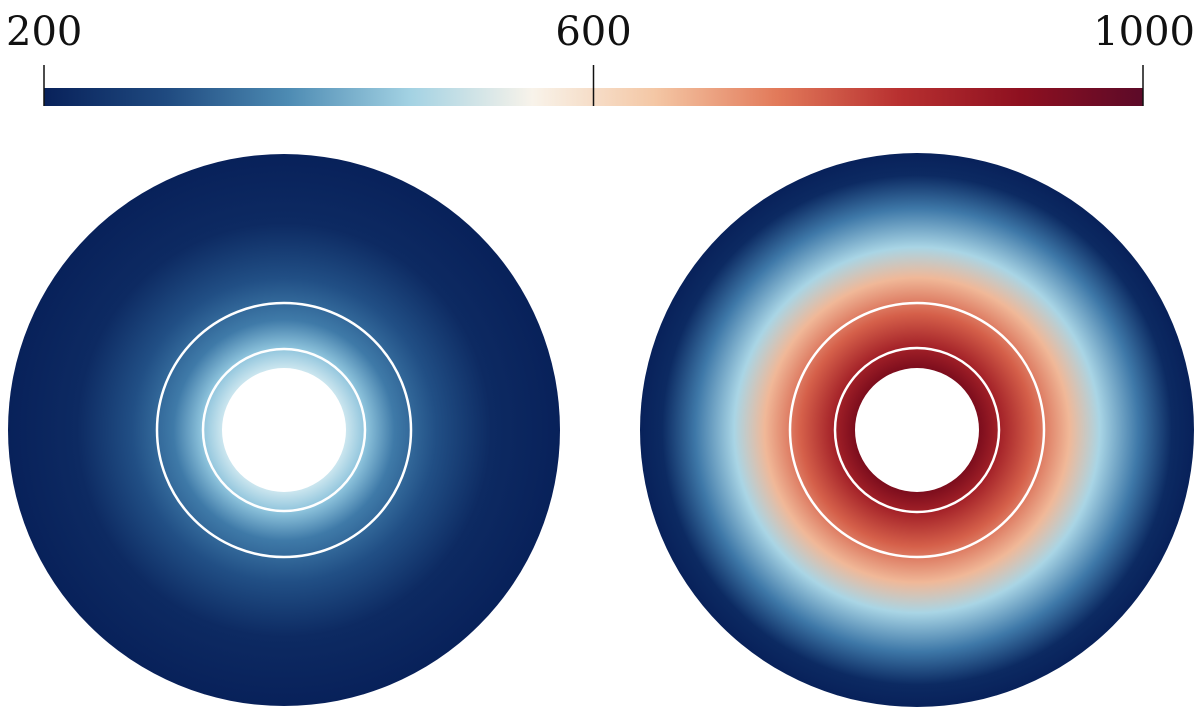 The height and width of the screenshot is (714, 1202). I want to click on tick-label: 600, so click(593, 32).